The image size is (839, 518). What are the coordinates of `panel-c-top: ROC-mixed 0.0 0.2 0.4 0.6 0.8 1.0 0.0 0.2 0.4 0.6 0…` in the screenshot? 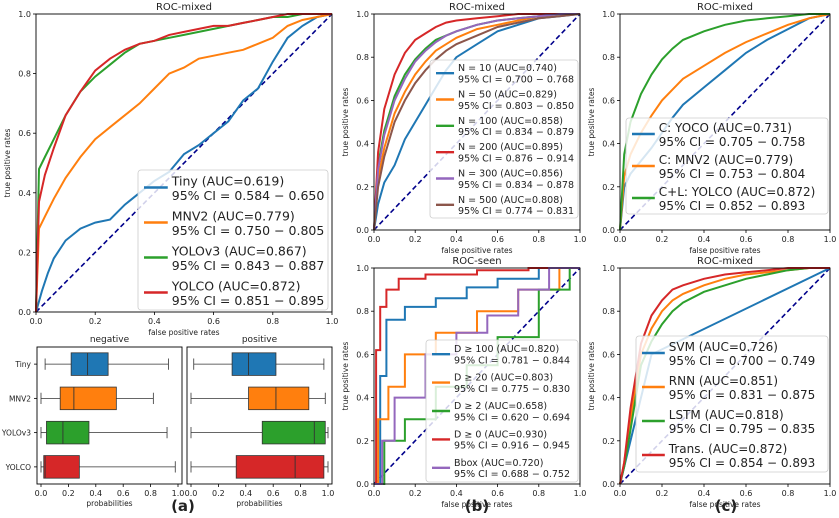 It's located at (711, 128).